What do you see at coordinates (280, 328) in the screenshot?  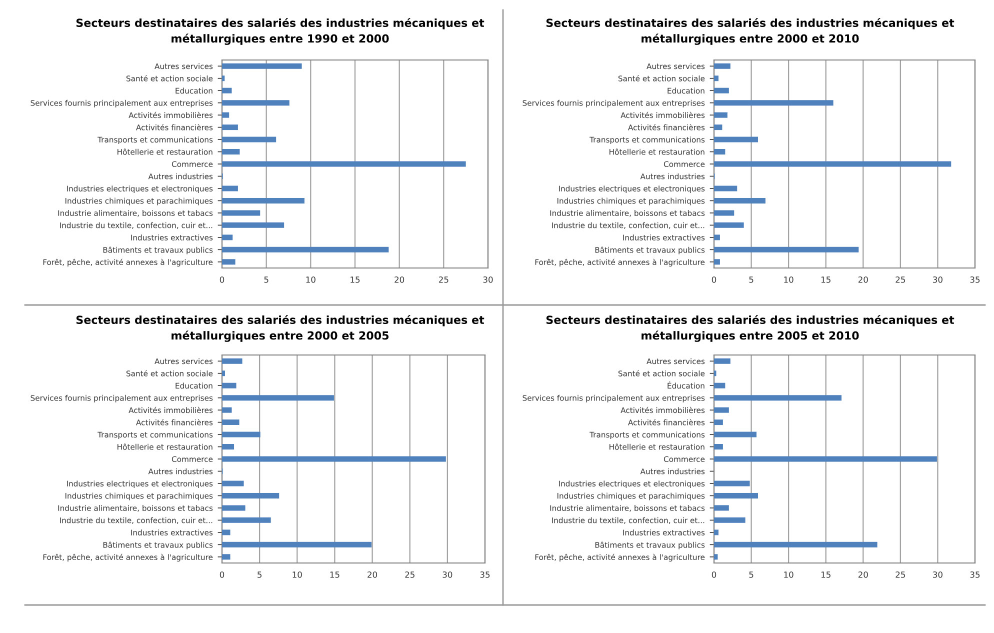 I see `chart-title: Secteurs destinataires des salariés des industries mécaniques et métallurgiques entre 2000 et 2005` at bounding box center [280, 328].